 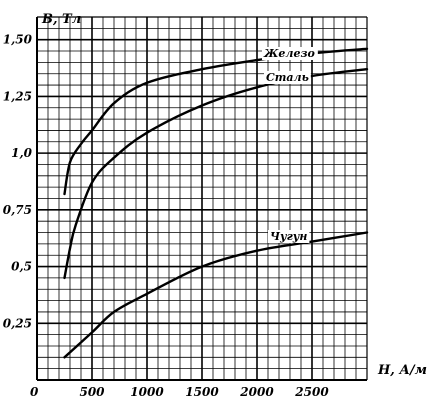 What do you see at coordinates (202, 392) in the screenshot?
I see `x-tick-label: 1500` at bounding box center [202, 392].